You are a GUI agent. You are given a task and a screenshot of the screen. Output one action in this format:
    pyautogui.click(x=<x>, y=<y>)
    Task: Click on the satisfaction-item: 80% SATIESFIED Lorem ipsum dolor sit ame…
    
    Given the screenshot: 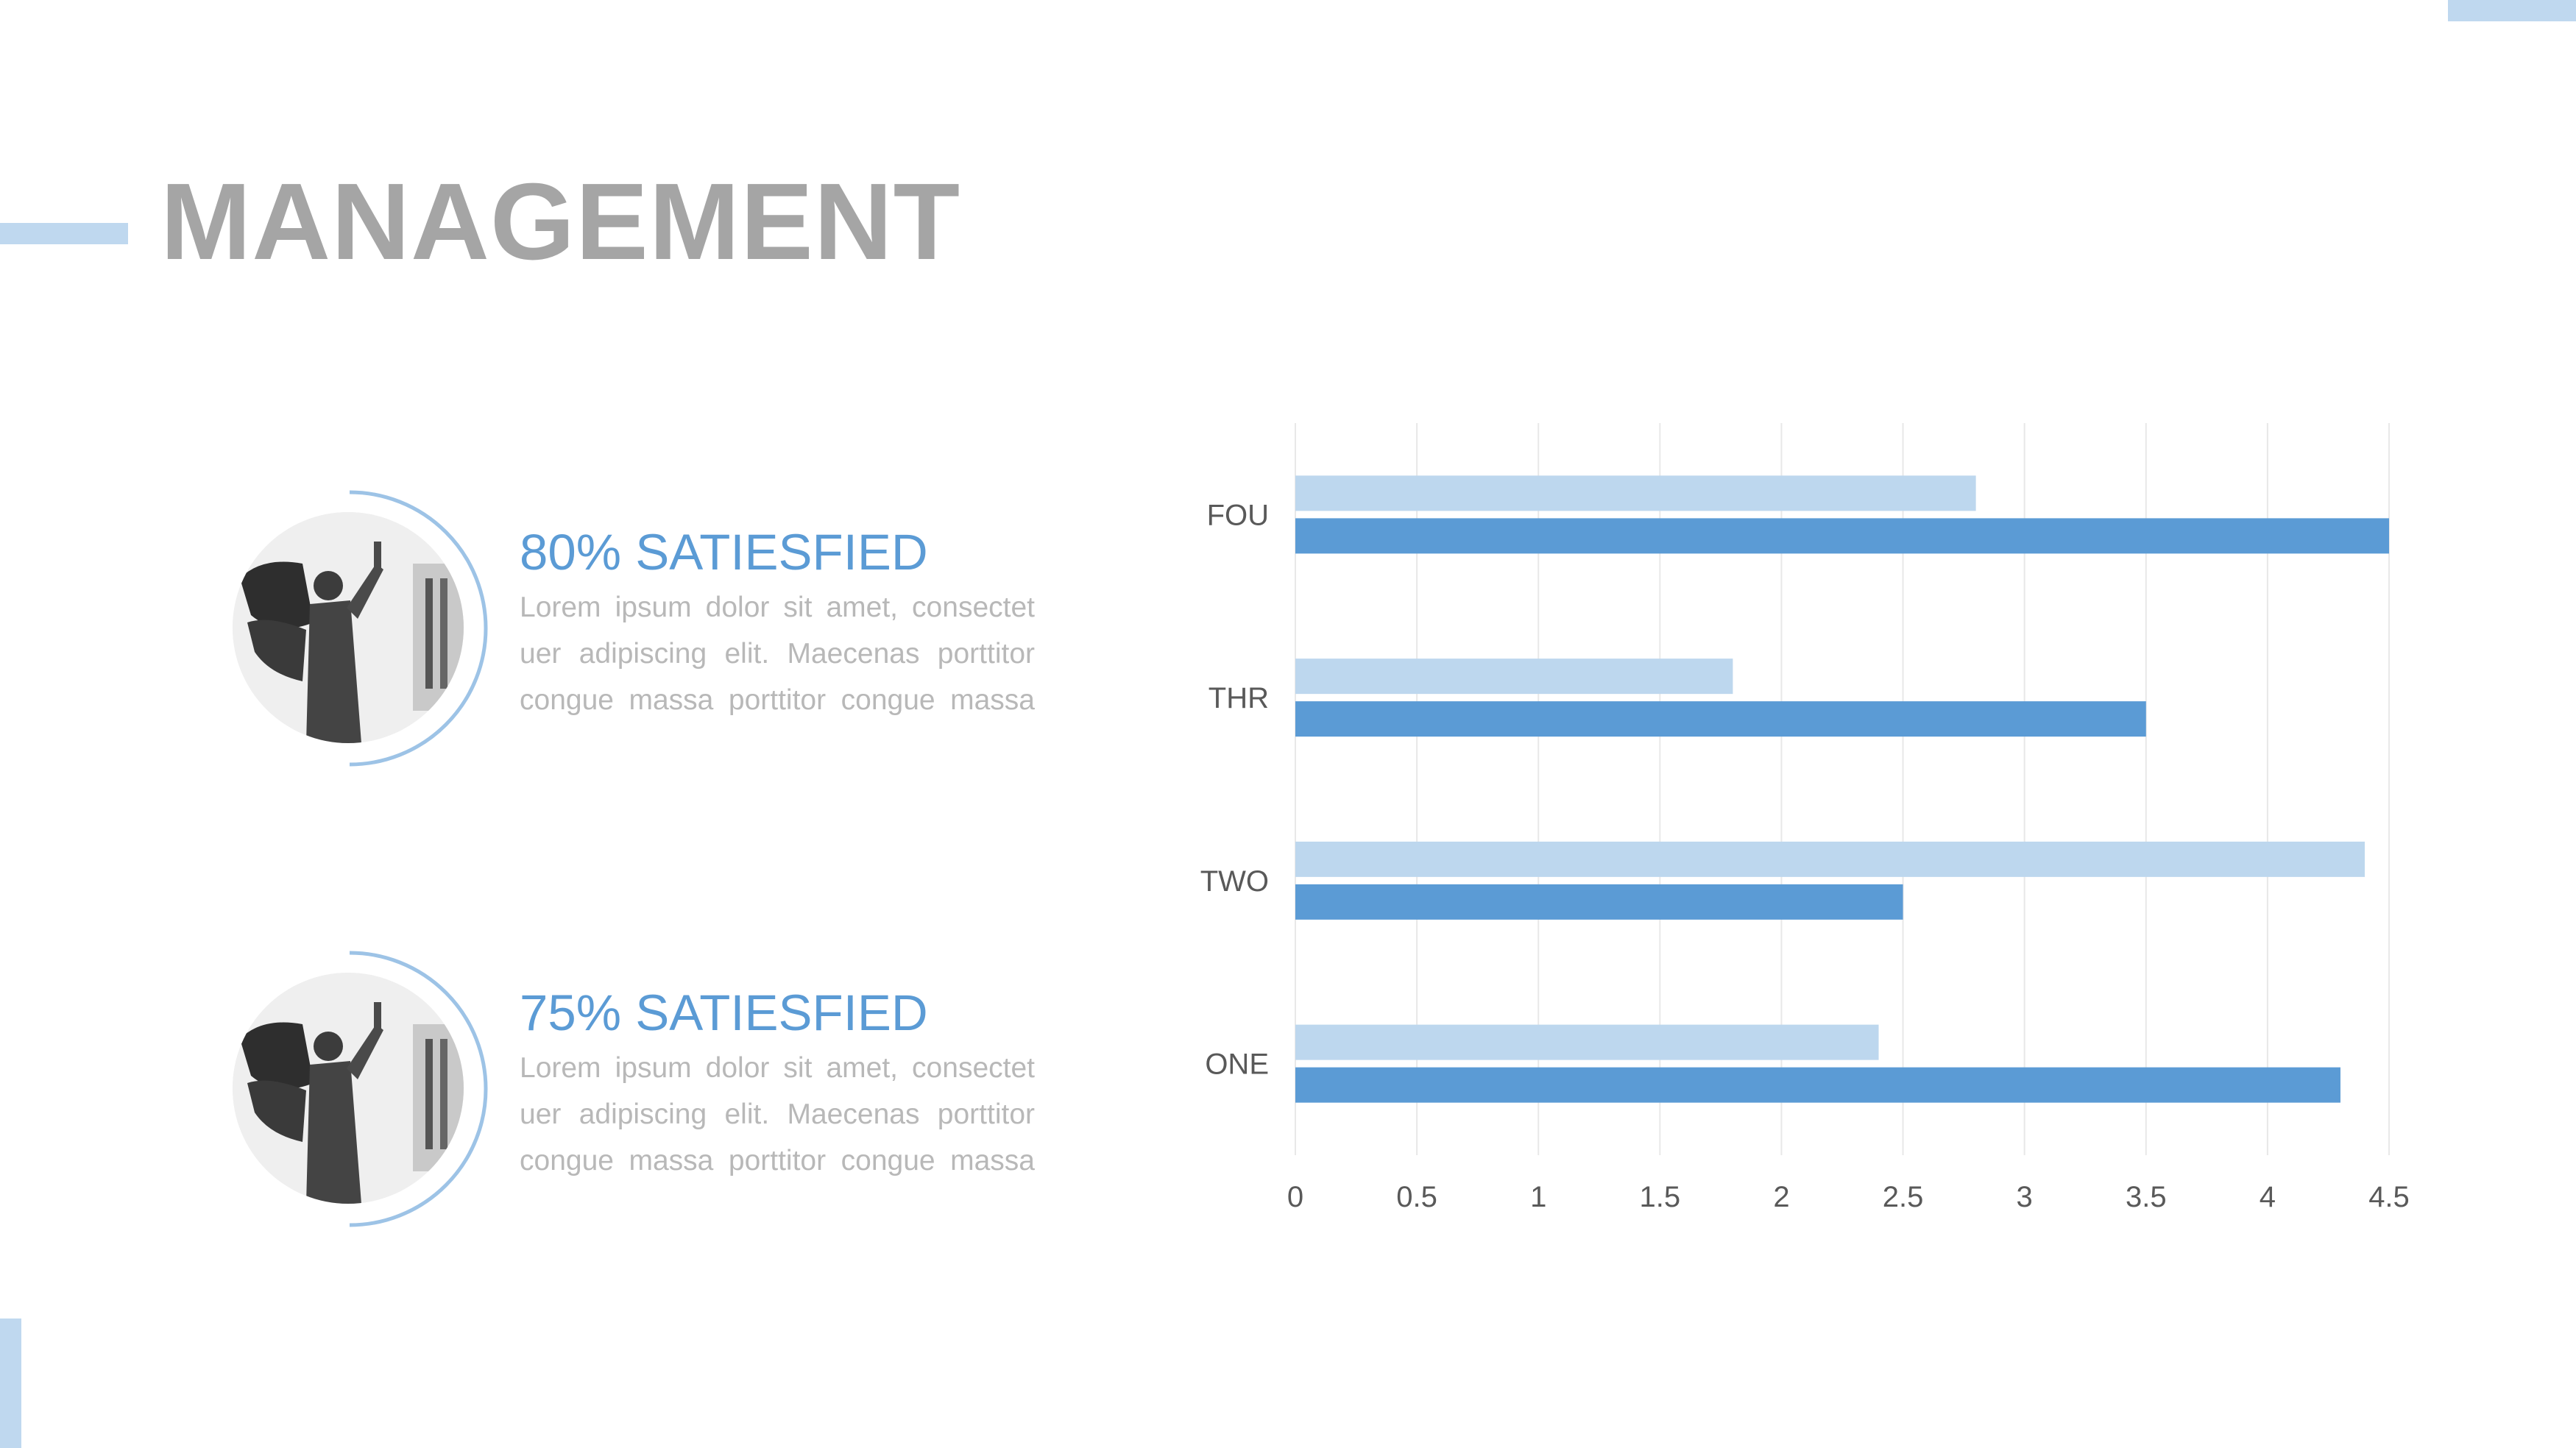 What is the action you would take?
    pyautogui.click(x=552, y=636)
    